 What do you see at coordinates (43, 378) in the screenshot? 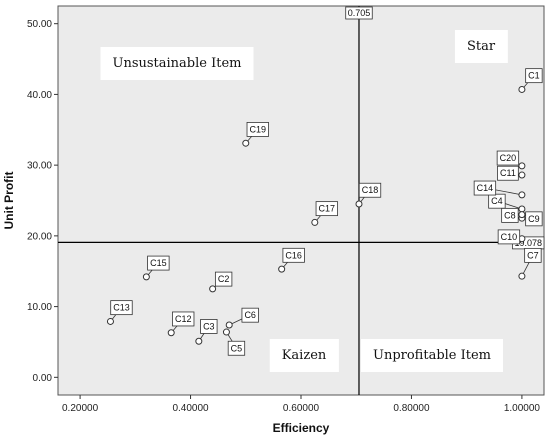
I see `y-tick-label: 0.00` at bounding box center [43, 378].